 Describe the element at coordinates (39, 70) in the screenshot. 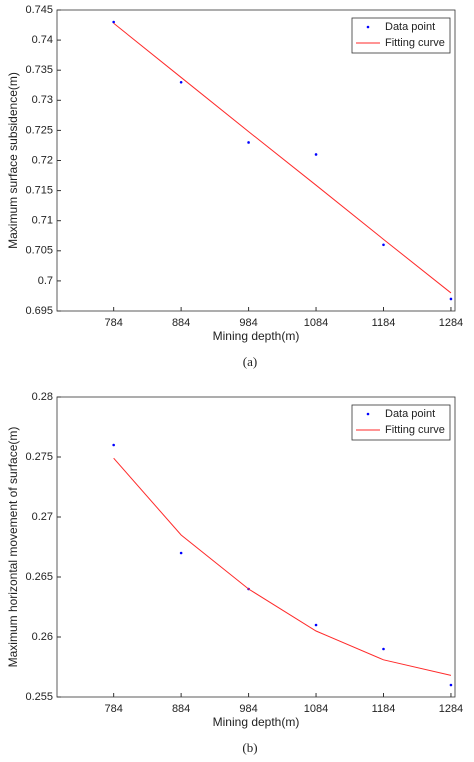

I see `y-tick-label: 0.735` at that location.